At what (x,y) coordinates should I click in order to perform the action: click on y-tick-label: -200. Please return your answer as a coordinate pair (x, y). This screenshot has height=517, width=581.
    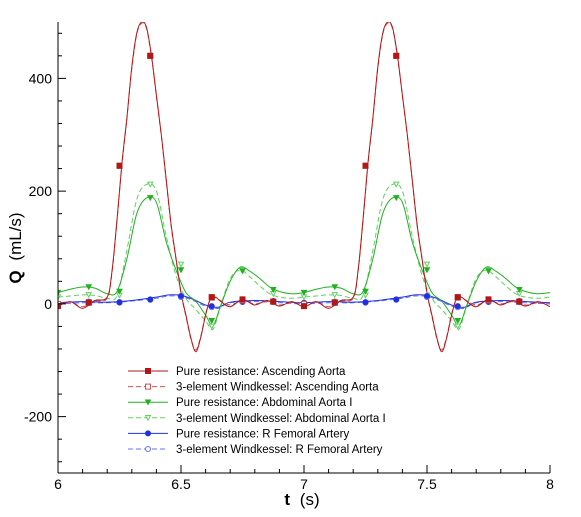
    Looking at the image, I should click on (38, 417).